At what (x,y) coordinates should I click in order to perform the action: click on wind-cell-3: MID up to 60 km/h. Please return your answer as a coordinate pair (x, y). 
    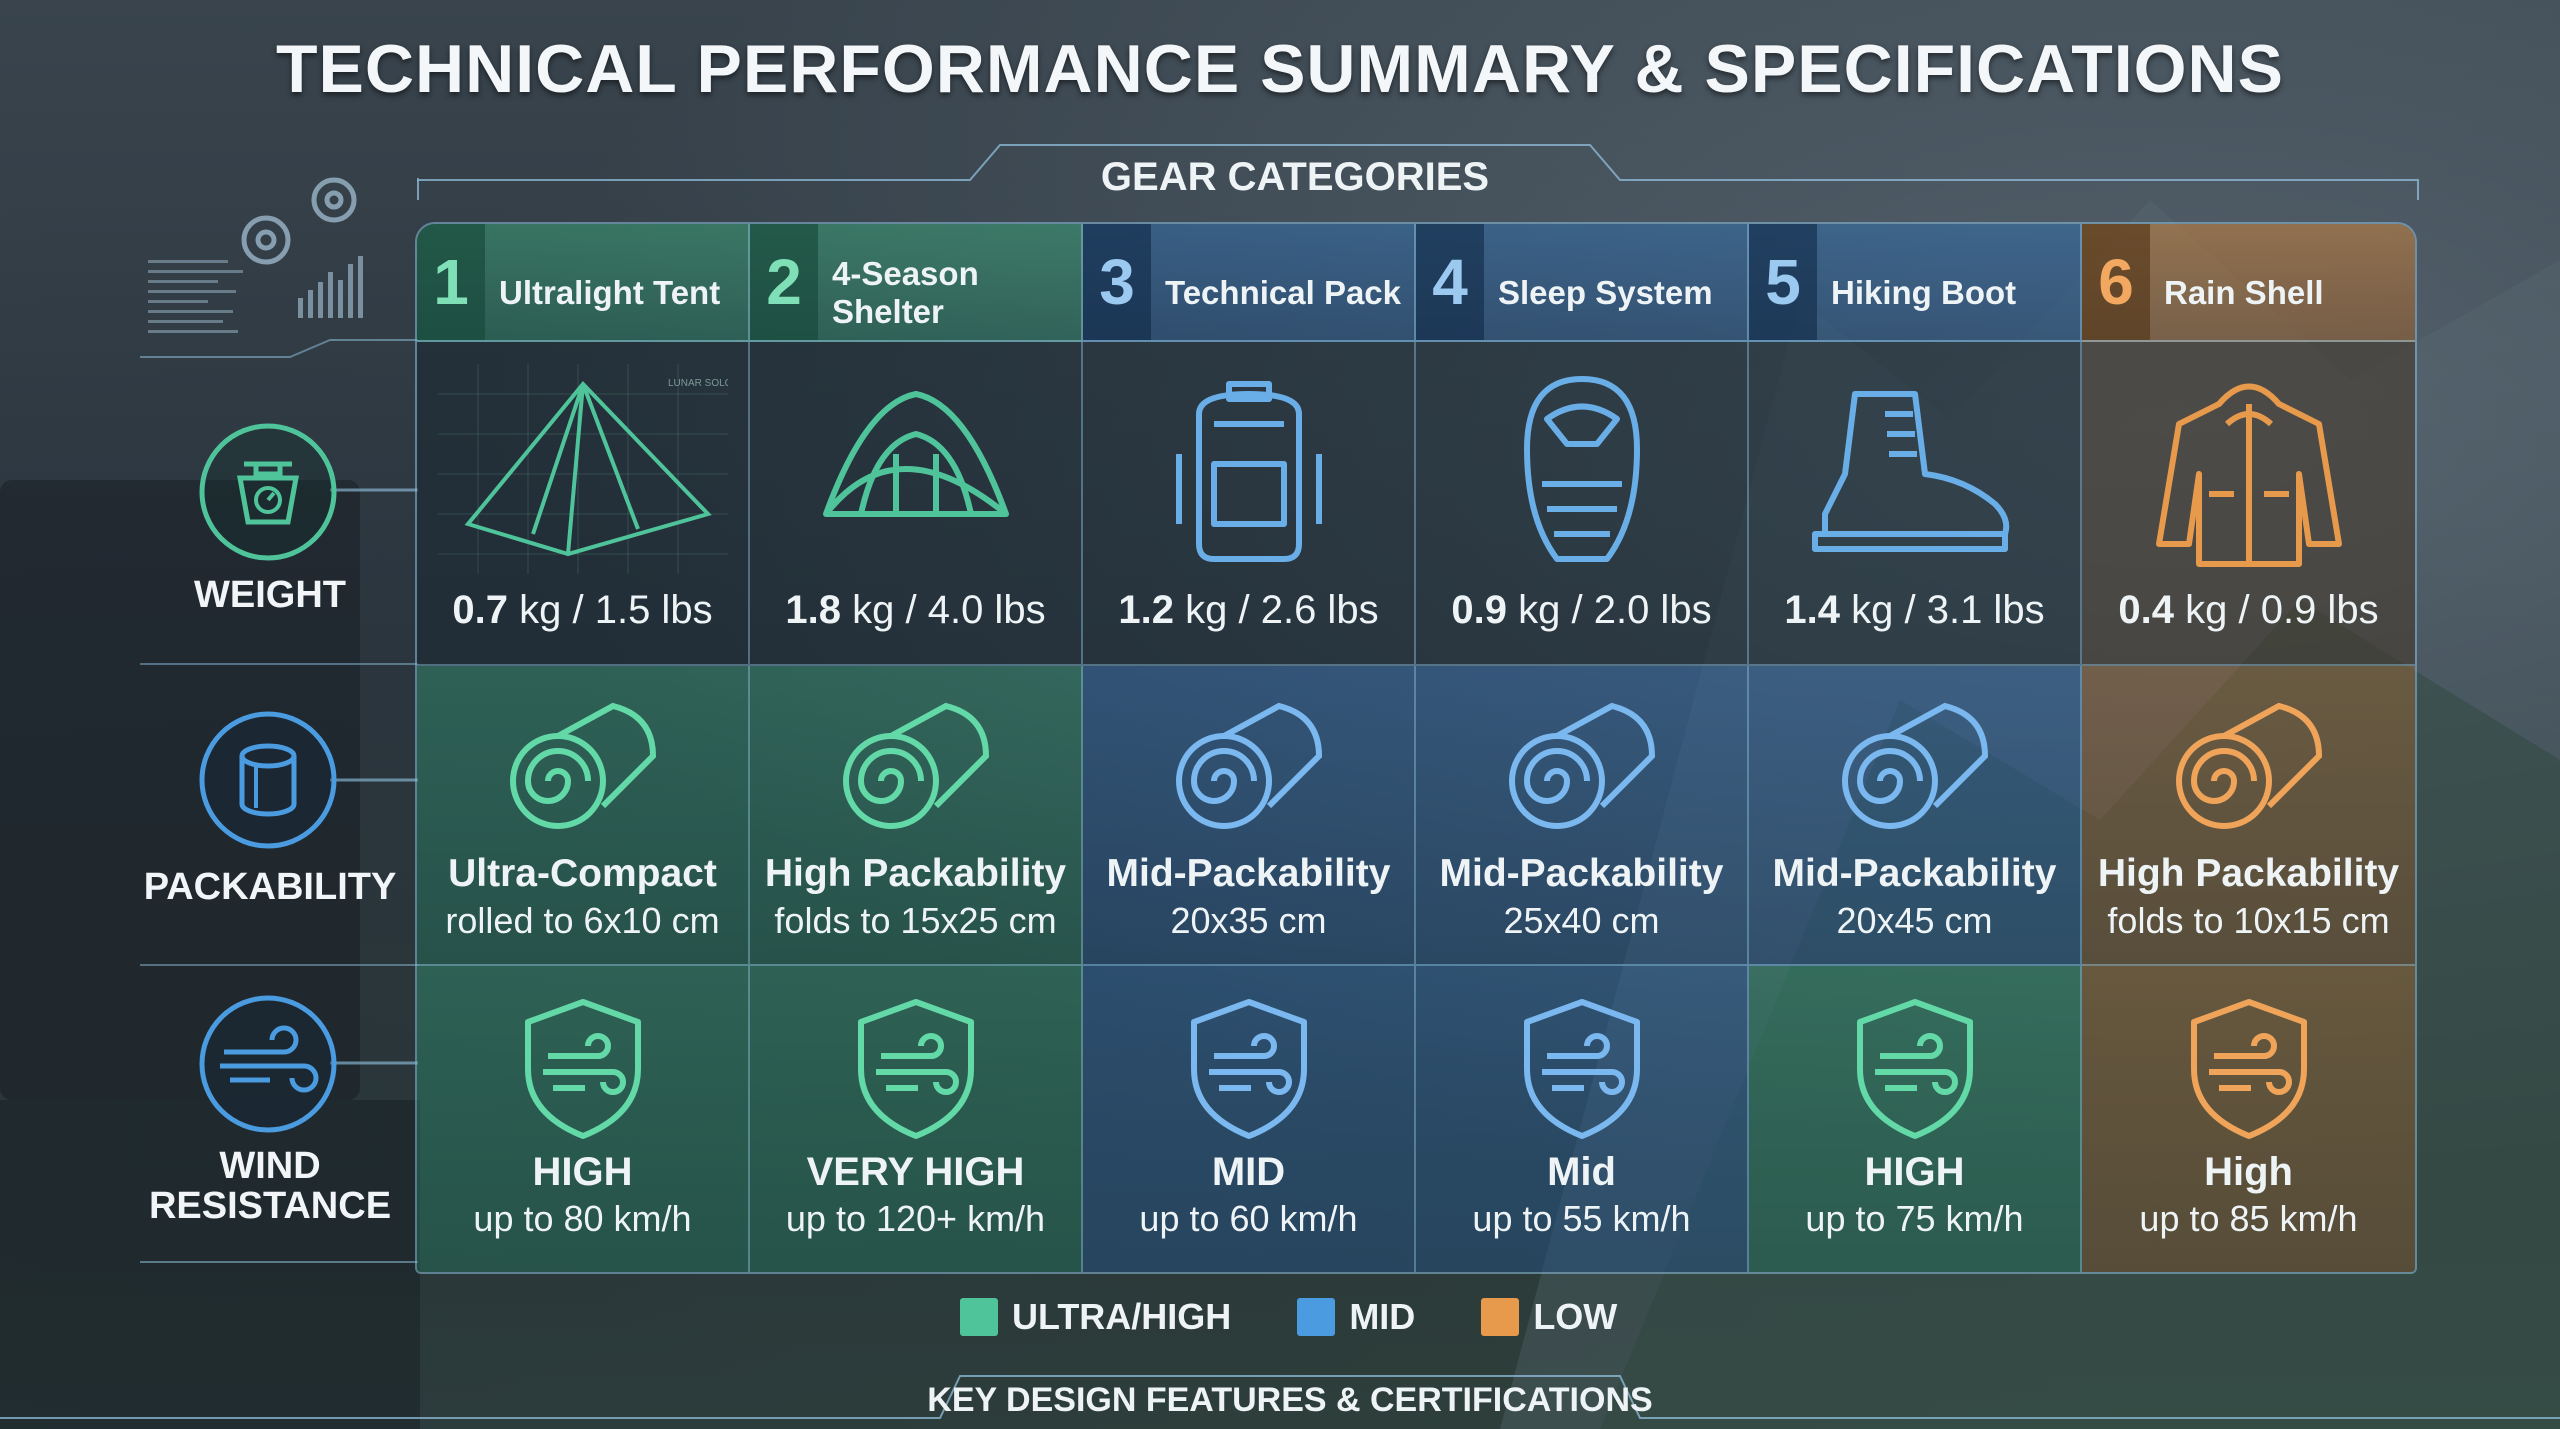
    Looking at the image, I should click on (1249, 1119).